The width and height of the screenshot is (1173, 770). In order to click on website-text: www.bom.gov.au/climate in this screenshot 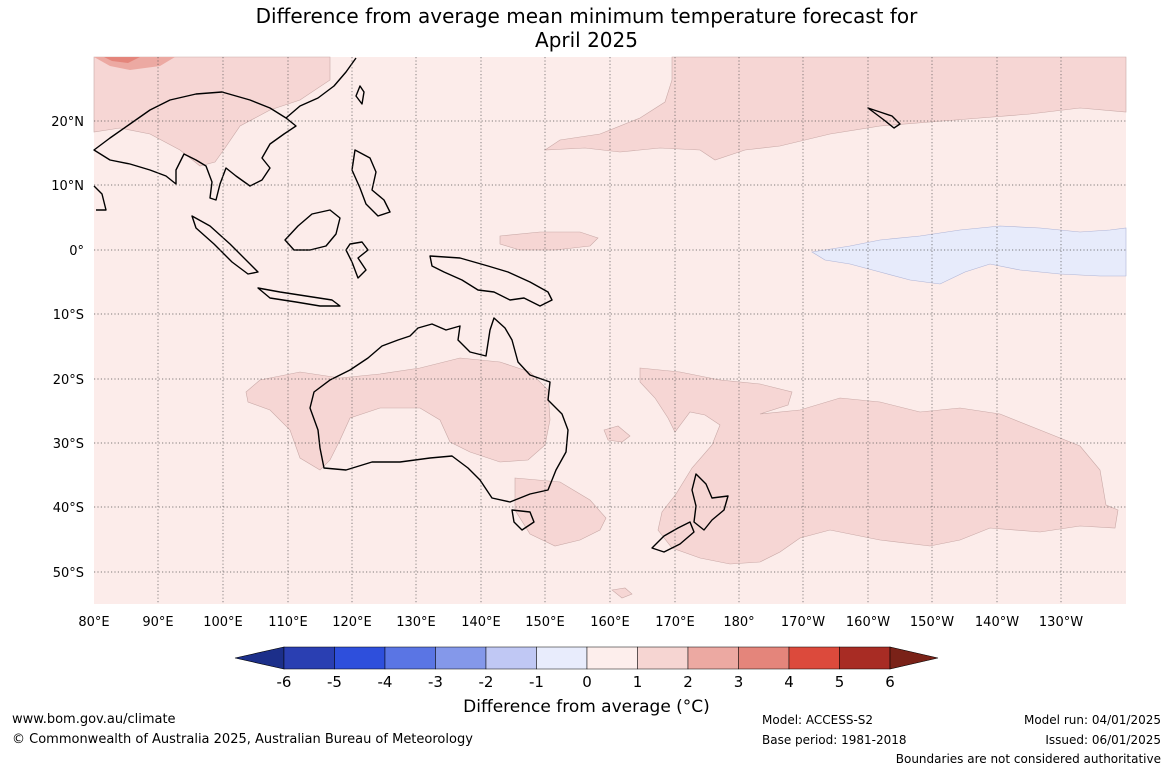, I will do `click(94, 719)`.